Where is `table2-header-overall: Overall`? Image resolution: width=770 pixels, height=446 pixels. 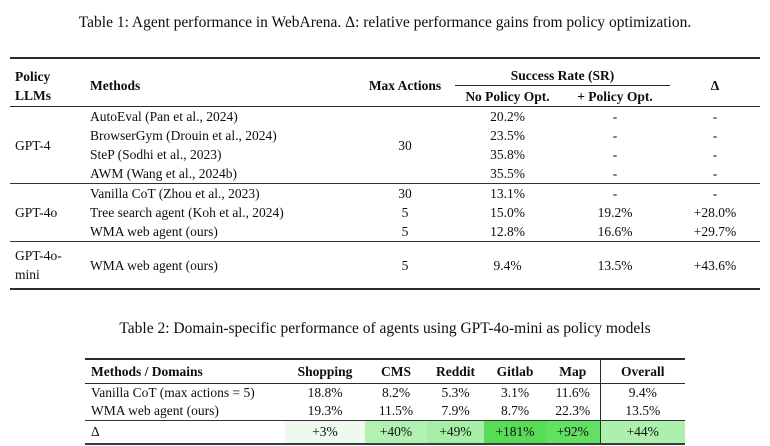
table2-header-overall: Overall is located at coordinates (642, 371).